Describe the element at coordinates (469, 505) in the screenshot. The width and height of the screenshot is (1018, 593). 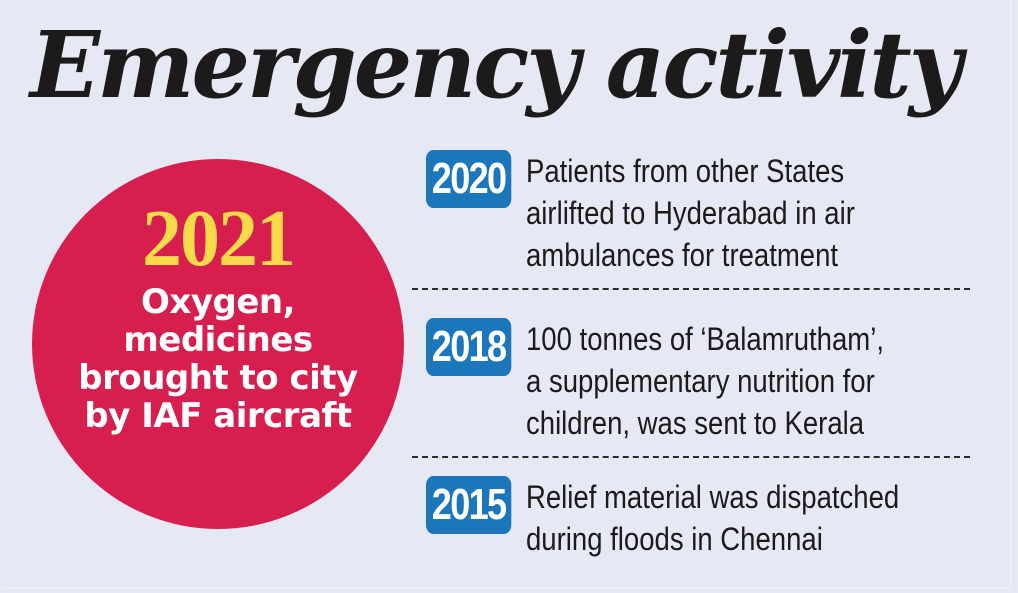
I see `year-badge: 2015` at that location.